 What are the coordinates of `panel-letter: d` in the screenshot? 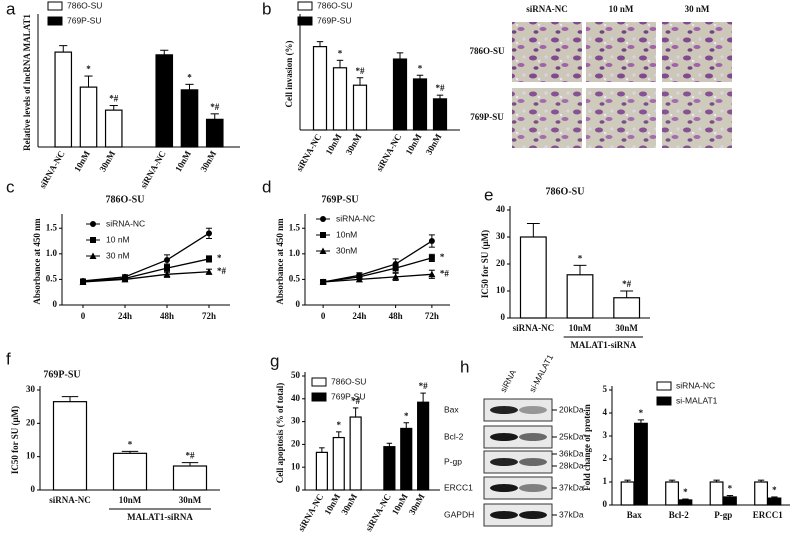 It's located at (266, 186).